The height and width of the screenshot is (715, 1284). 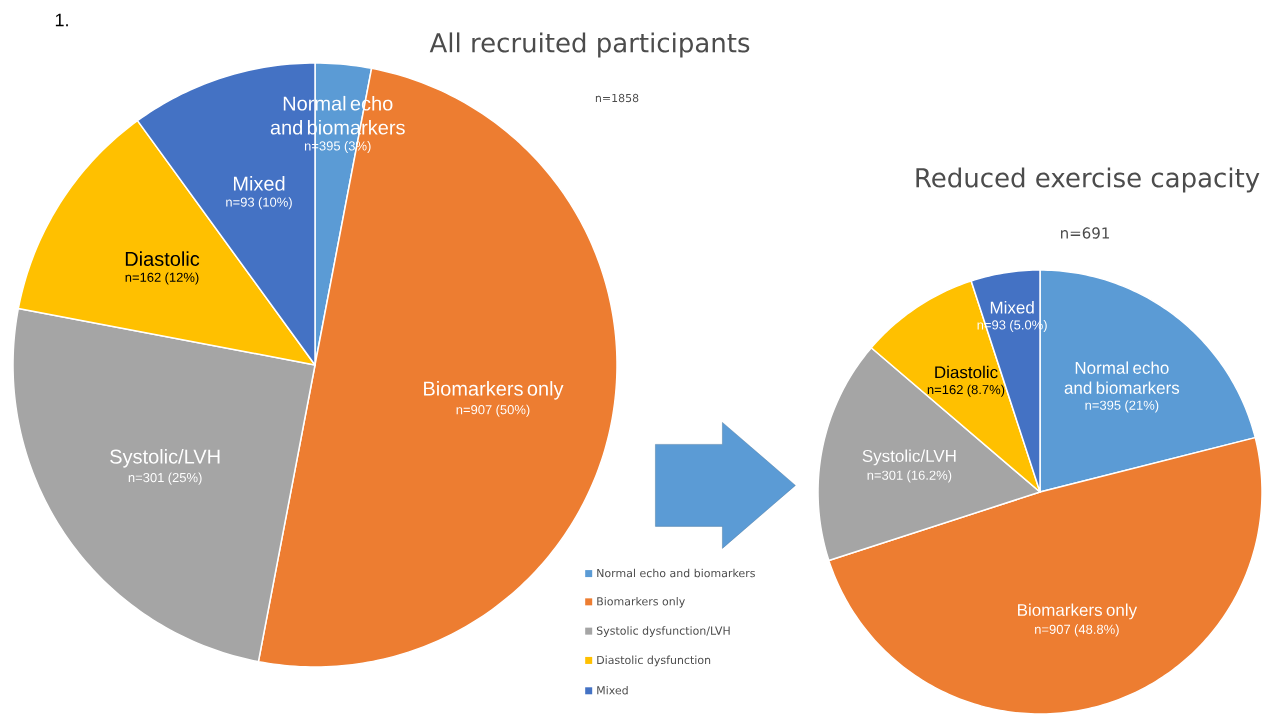 I want to click on text: 1., so click(x=61, y=20).